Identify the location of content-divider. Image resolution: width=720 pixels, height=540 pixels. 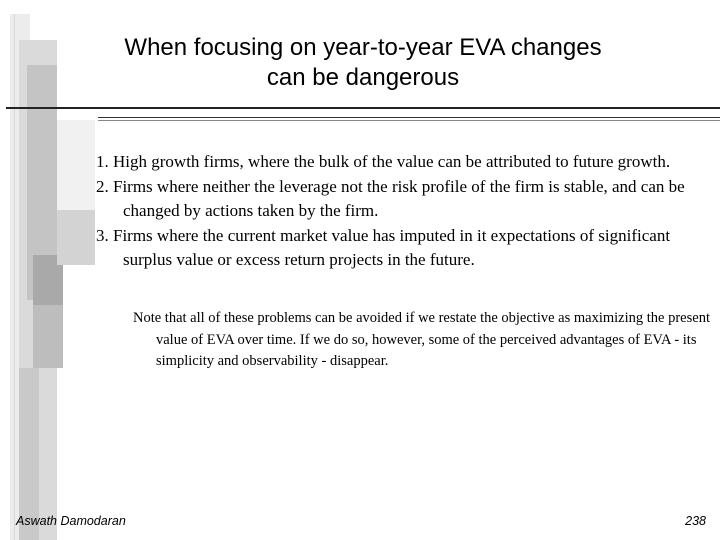
(409, 117).